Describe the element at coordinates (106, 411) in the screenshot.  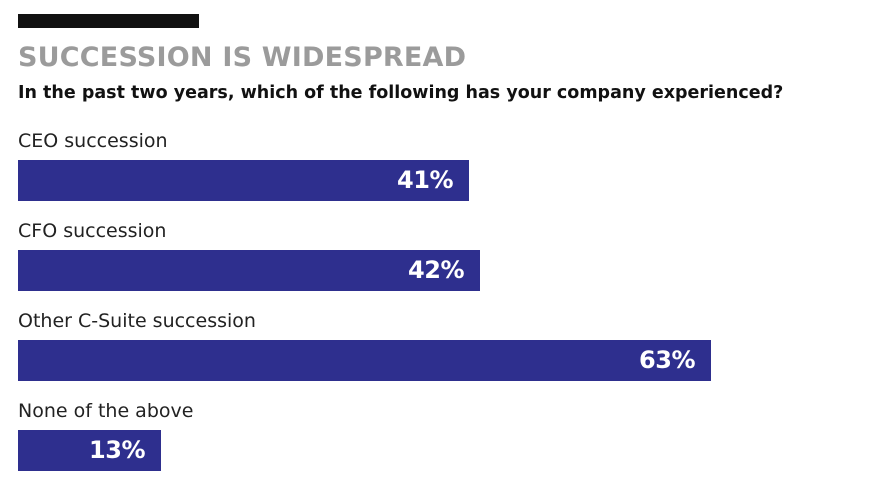
I see `category-label: None of the above` at that location.